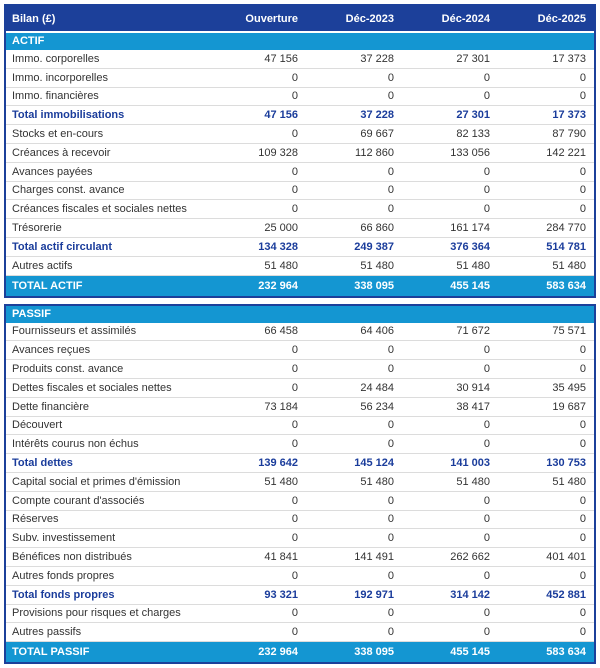 The width and height of the screenshot is (600, 668). Describe the element at coordinates (281, 406) in the screenshot. I see `row-value: 73 184` at that location.